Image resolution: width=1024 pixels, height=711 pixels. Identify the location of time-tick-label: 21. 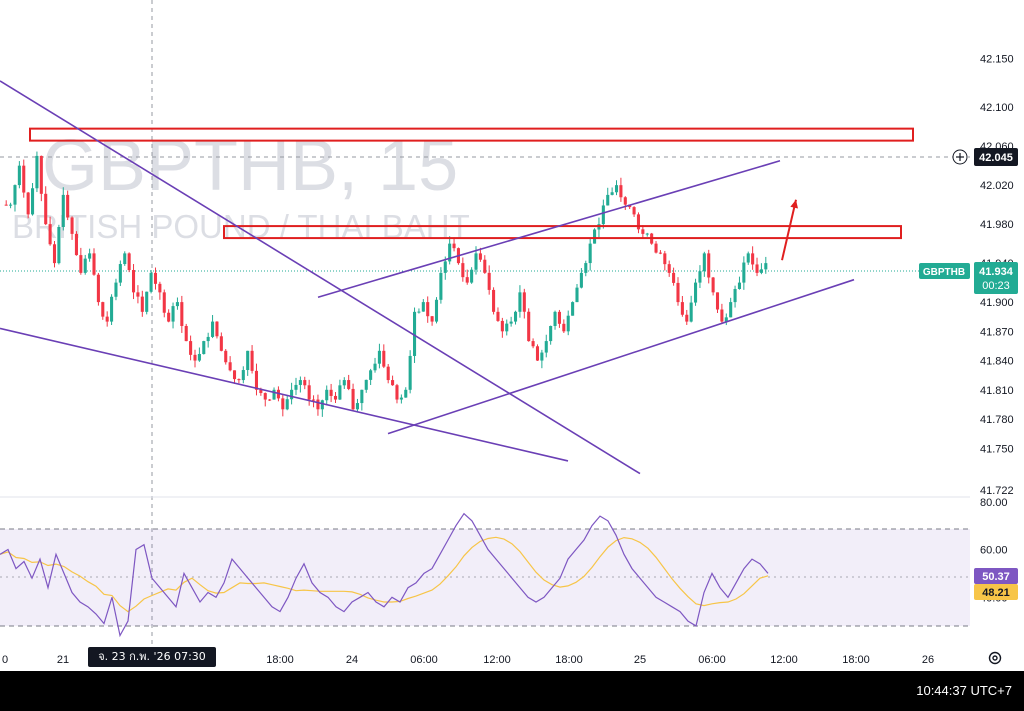
(63, 660).